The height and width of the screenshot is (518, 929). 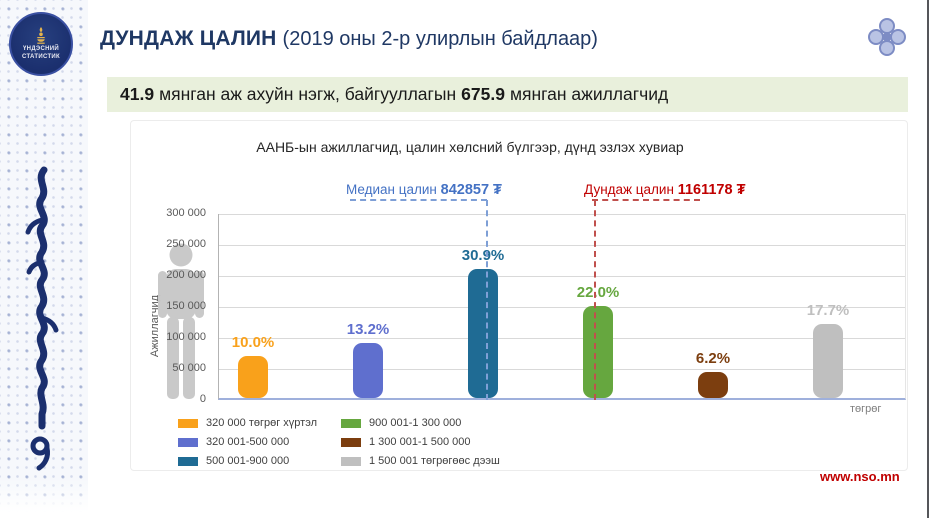 What do you see at coordinates (41, 48) in the screenshot?
I see `logo-text-line1: ҮНДЭСНИЙ` at bounding box center [41, 48].